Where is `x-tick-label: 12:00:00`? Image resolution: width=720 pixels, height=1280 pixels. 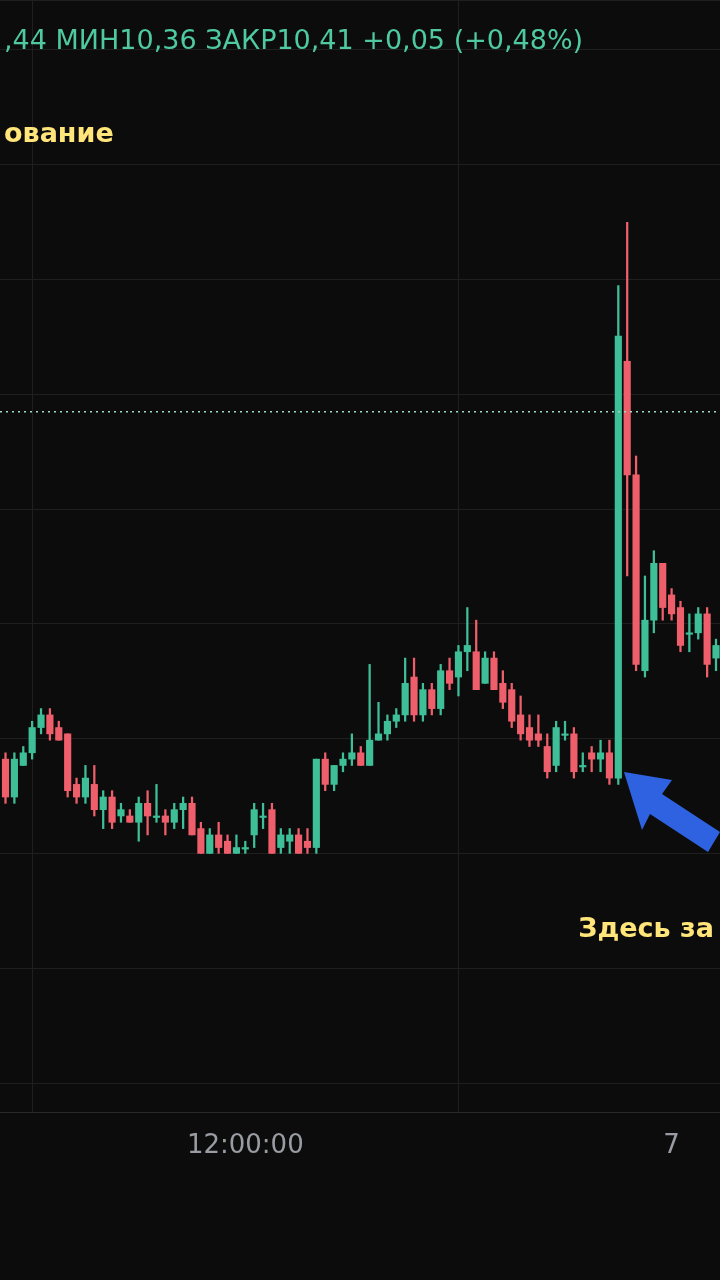 x-tick-label: 12:00:00 is located at coordinates (245, 1144).